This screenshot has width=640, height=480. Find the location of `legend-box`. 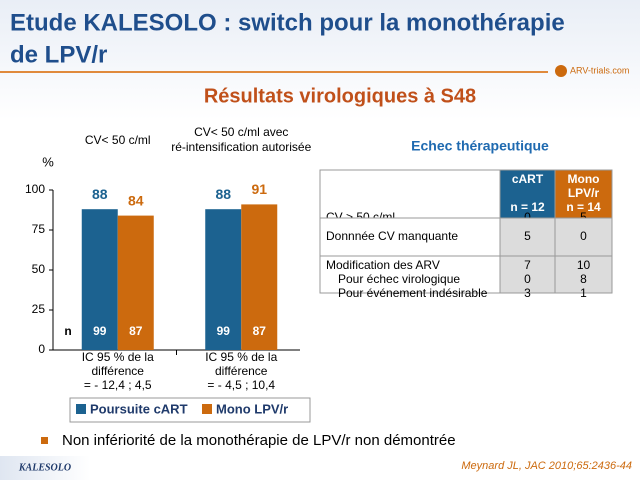

legend-box is located at coordinates (190, 410).